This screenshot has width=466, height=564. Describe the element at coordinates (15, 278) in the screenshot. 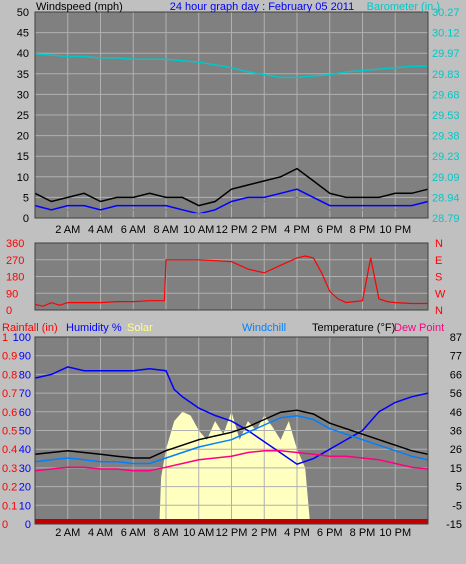

I see `direction-degree-label: 180` at that location.